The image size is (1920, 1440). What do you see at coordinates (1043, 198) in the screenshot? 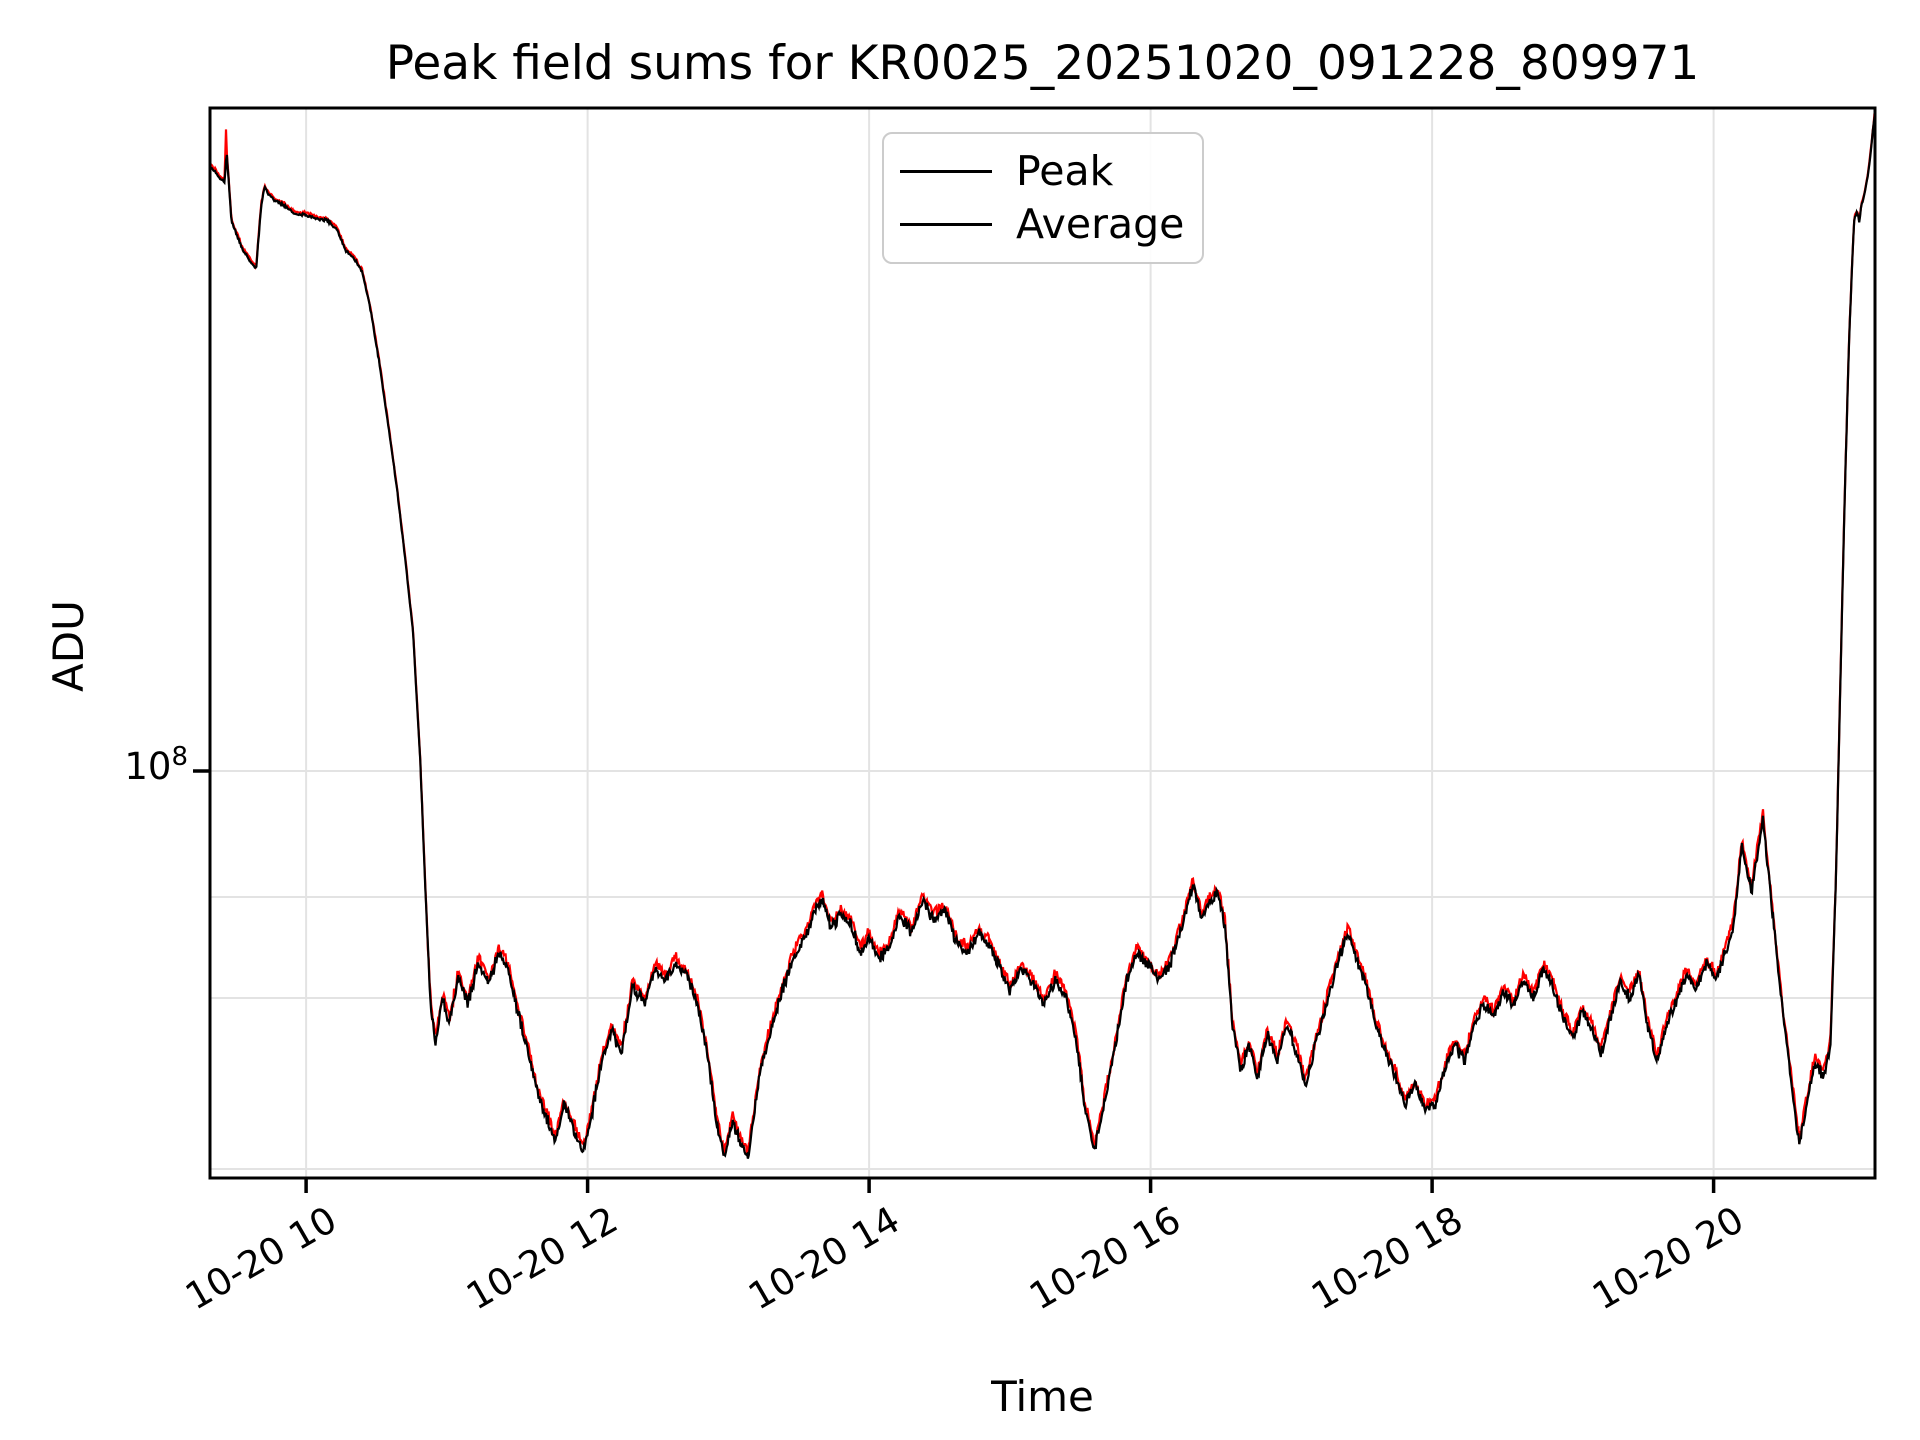
I see `legend: Peak Average` at bounding box center [1043, 198].